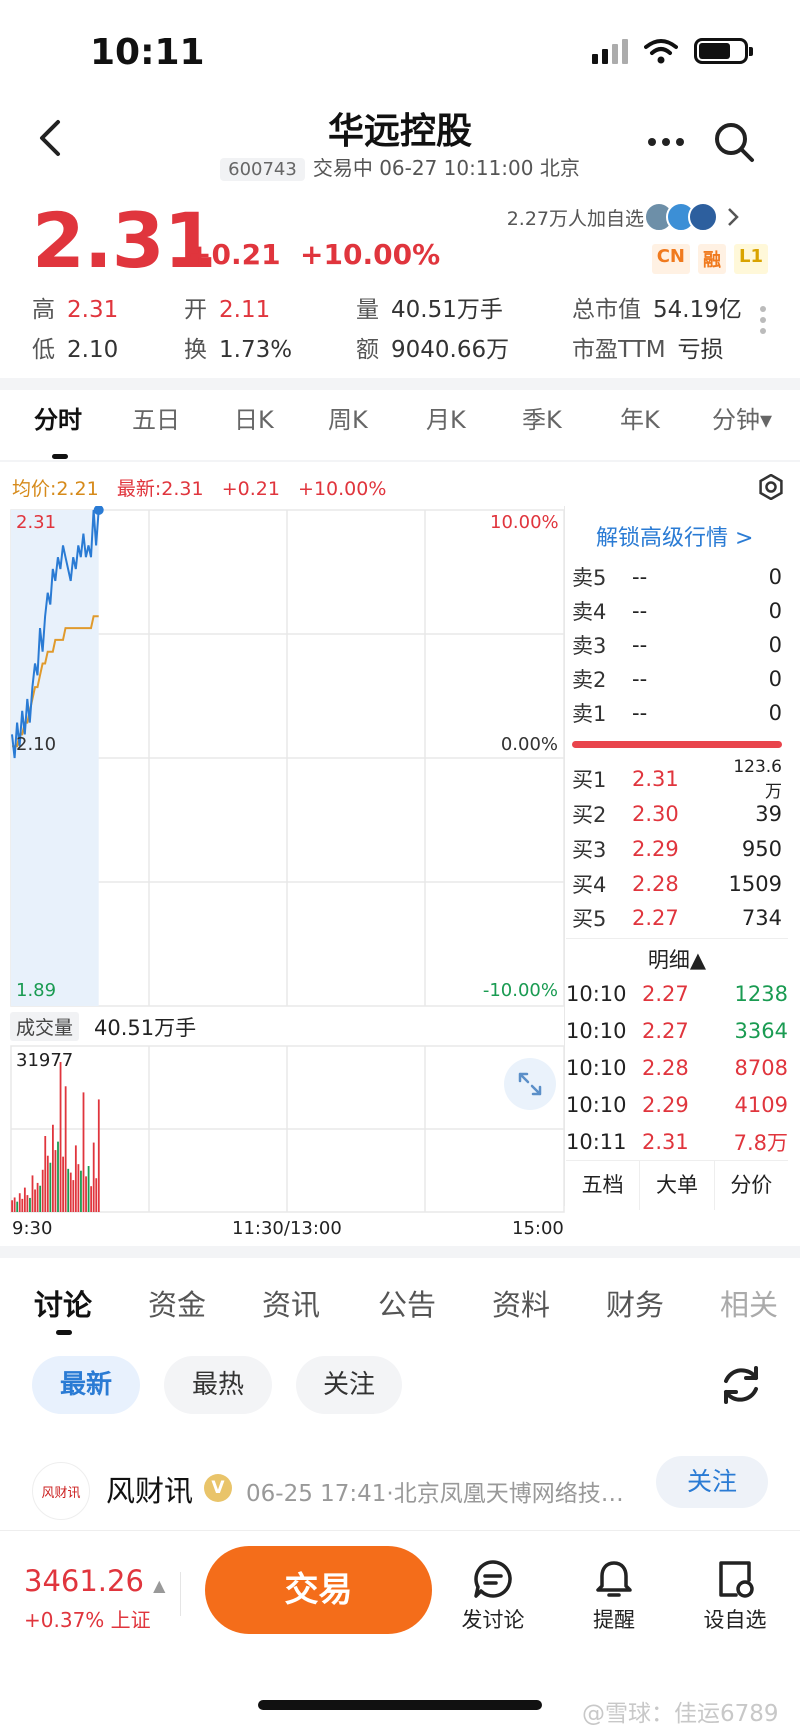  Describe the element at coordinates (677, 779) in the screenshot. I see `bid-row: 买1 2.31 123.6万` at that location.